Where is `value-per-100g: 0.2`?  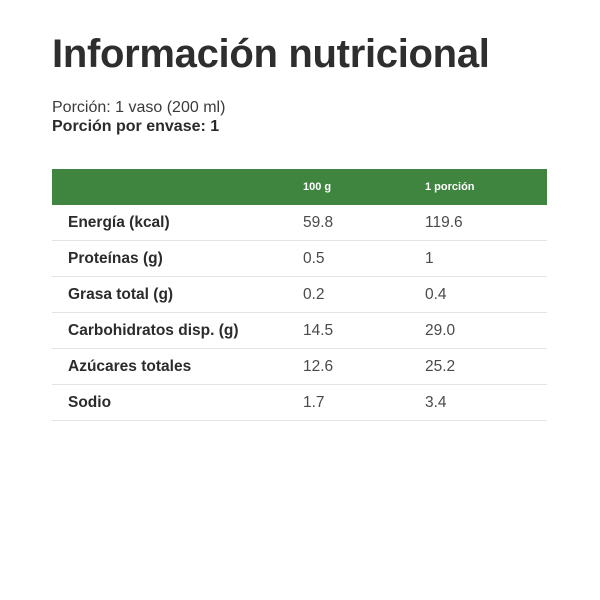
value-per-100g: 0.2 is located at coordinates (364, 294).